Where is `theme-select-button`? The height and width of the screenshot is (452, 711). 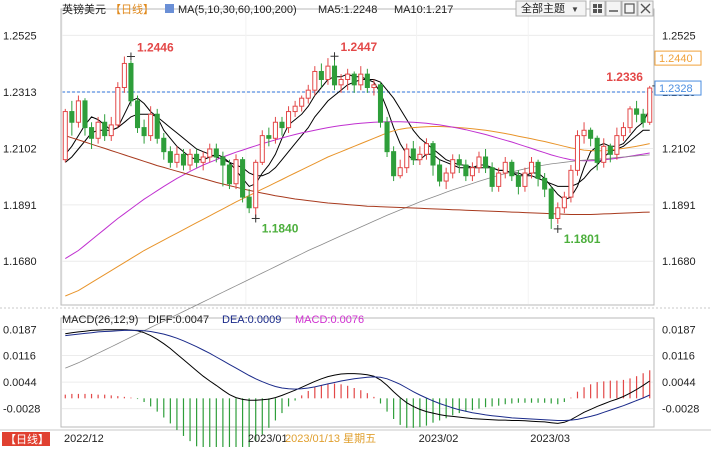 theme-select-button is located at coordinates (551, 8).